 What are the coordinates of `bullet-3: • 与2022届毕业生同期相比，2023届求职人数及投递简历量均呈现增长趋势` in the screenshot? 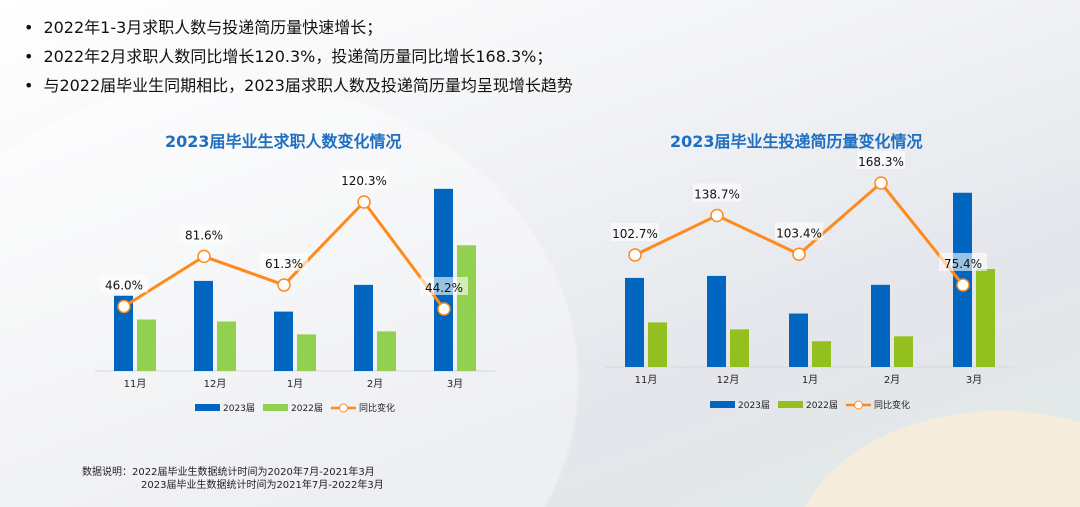 It's located at (298, 85).